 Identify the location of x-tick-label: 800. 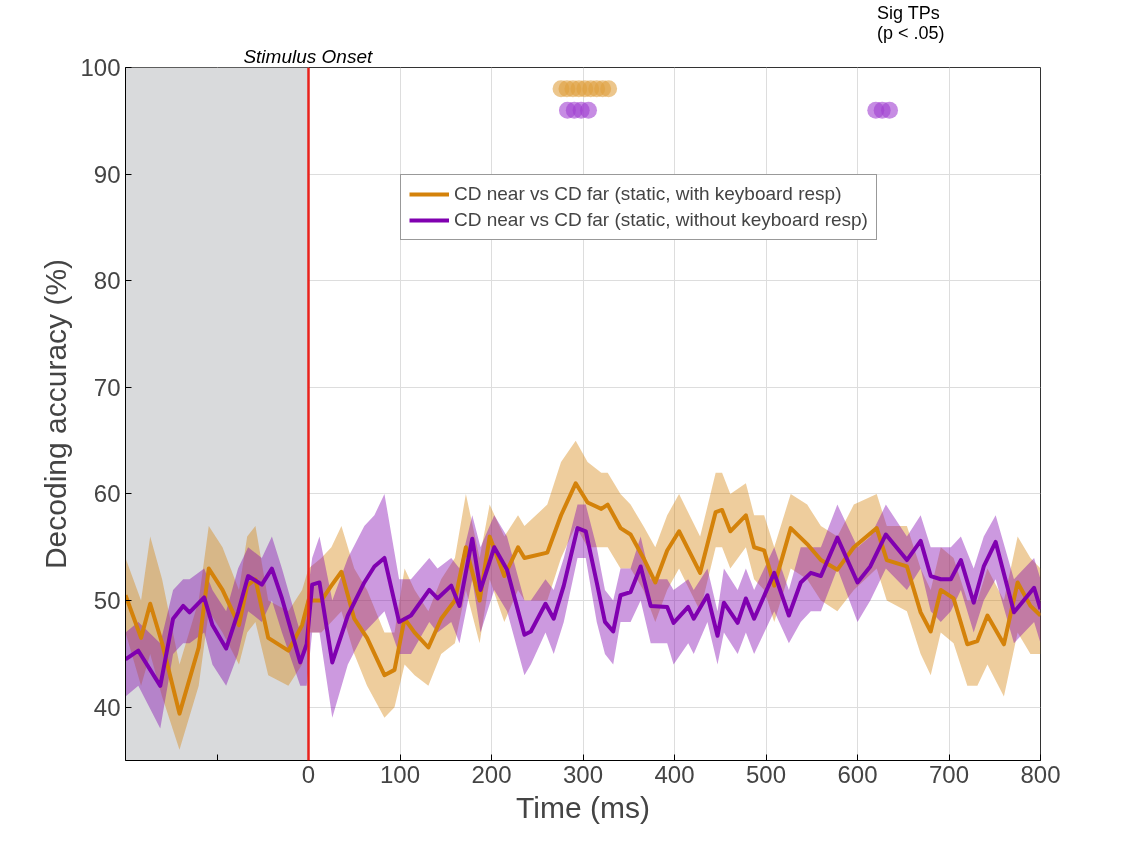
(1040, 774).